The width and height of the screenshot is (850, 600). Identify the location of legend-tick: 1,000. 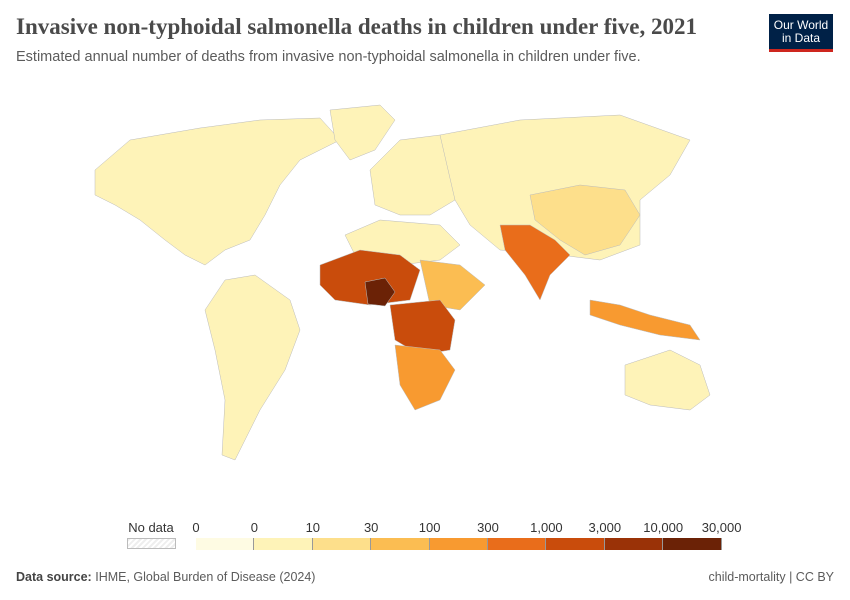
(546, 527).